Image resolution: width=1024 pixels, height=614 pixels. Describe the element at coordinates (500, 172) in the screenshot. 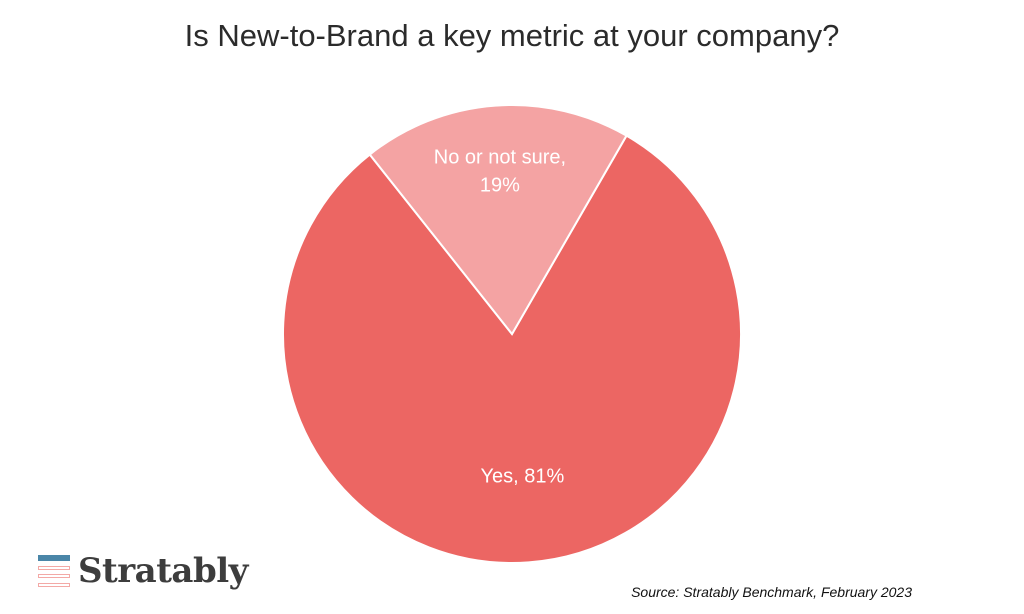

I see `pie-slice-label: No or not sure, 19%` at that location.